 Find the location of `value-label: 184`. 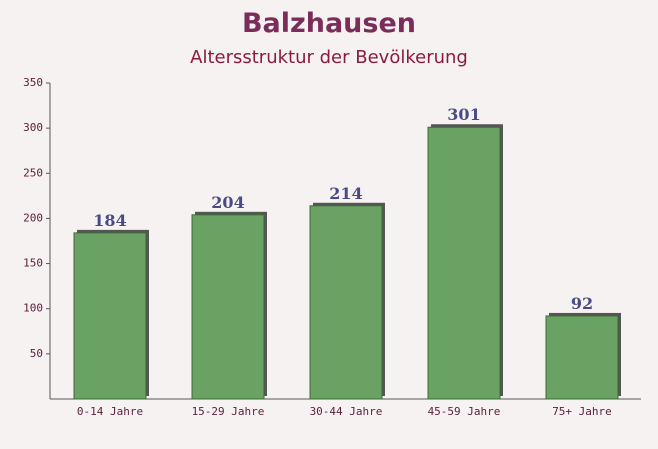

value-label: 184 is located at coordinates (109, 220).